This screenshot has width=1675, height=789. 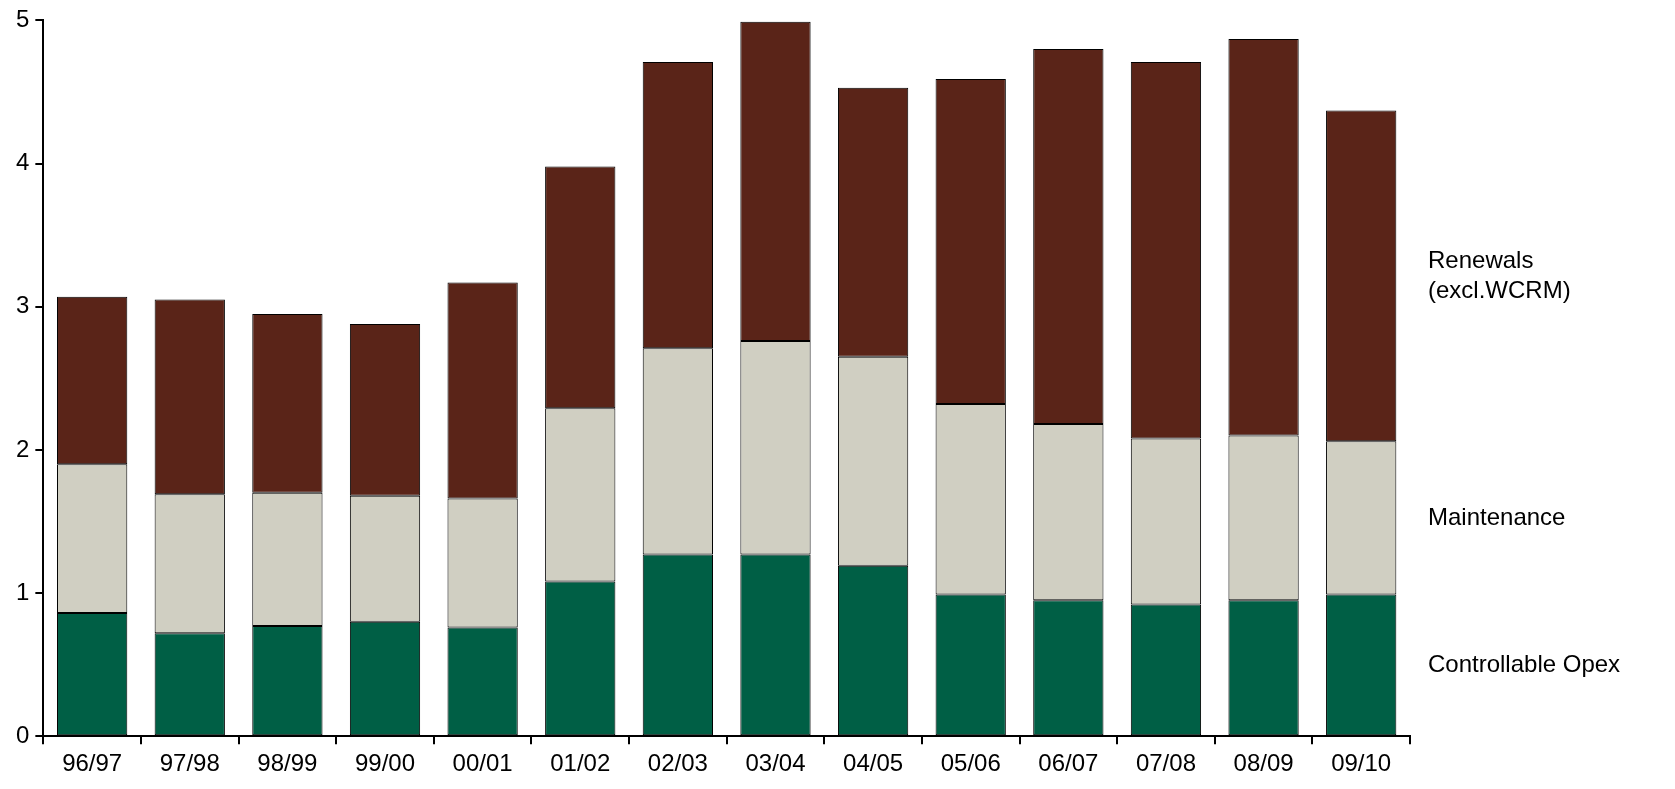 I want to click on x-tick-label: 03/04, so click(x=775, y=763).